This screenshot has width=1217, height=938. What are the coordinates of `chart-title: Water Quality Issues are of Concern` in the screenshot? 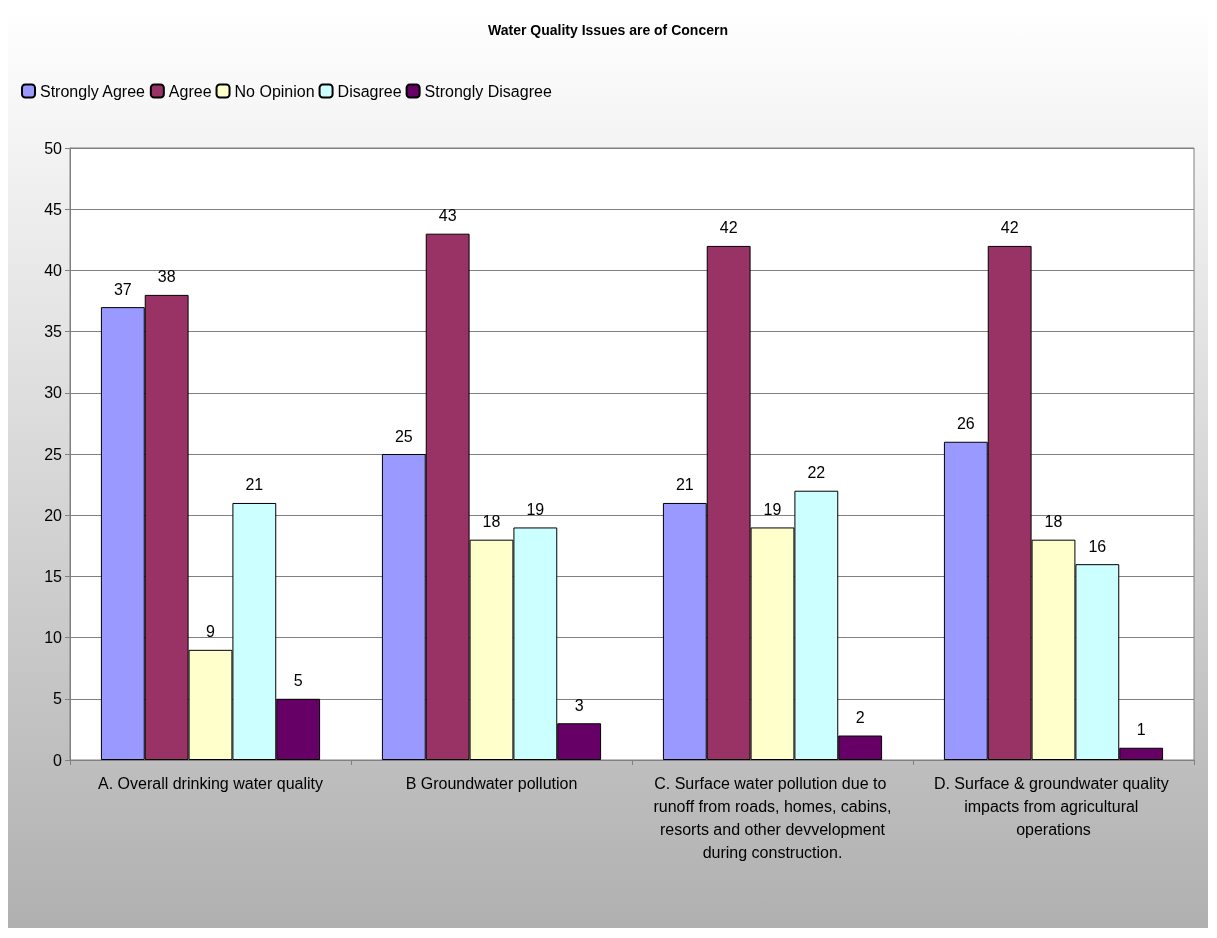 It's located at (608, 30).